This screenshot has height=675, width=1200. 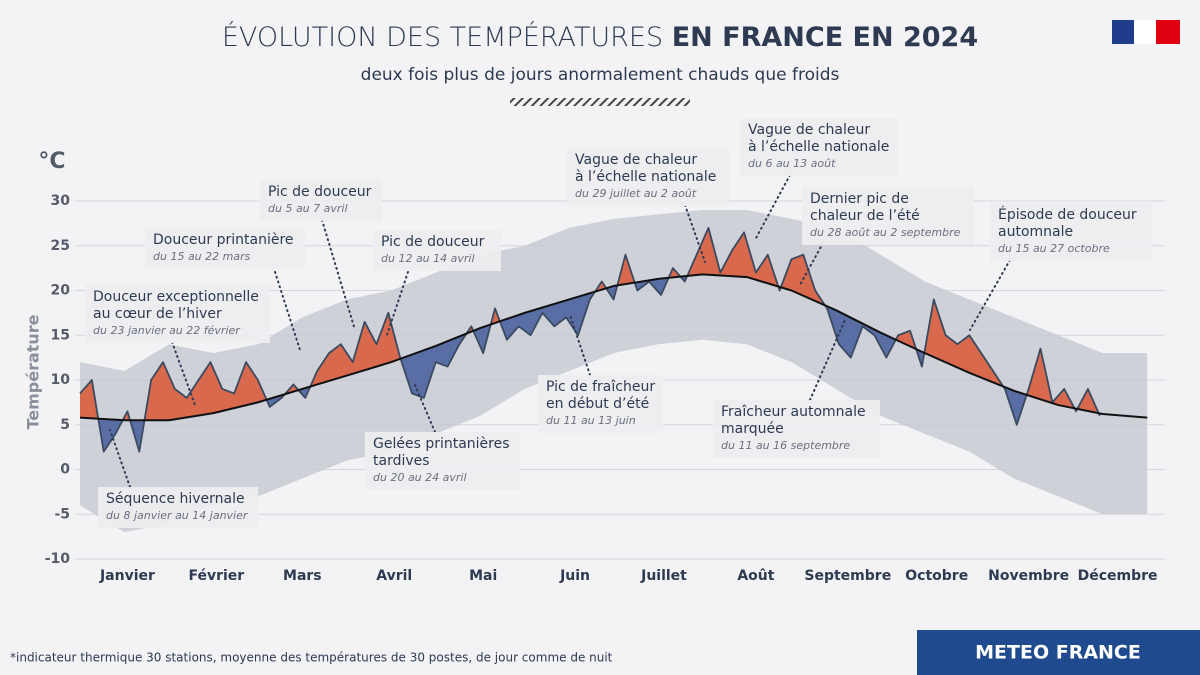 I want to click on annotation-date: du 8 janvier au 14 janvier, so click(x=177, y=515).